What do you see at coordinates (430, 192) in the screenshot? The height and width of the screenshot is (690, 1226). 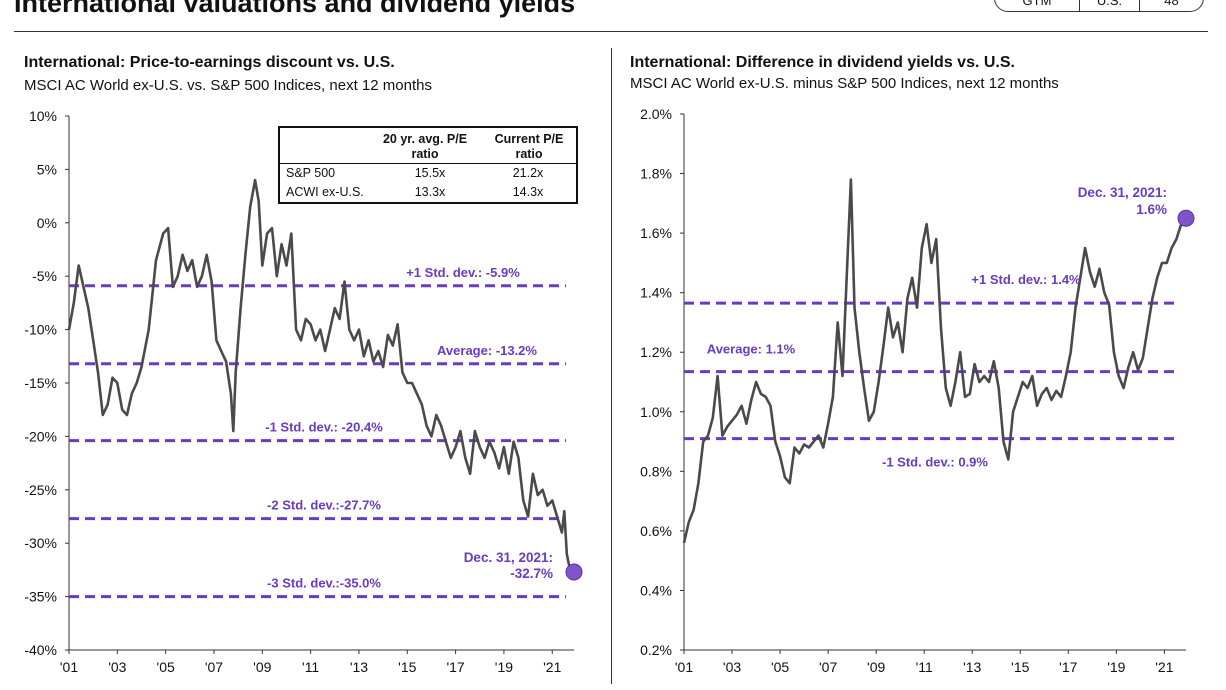 I see `table-cell: 13.3x` at bounding box center [430, 192].